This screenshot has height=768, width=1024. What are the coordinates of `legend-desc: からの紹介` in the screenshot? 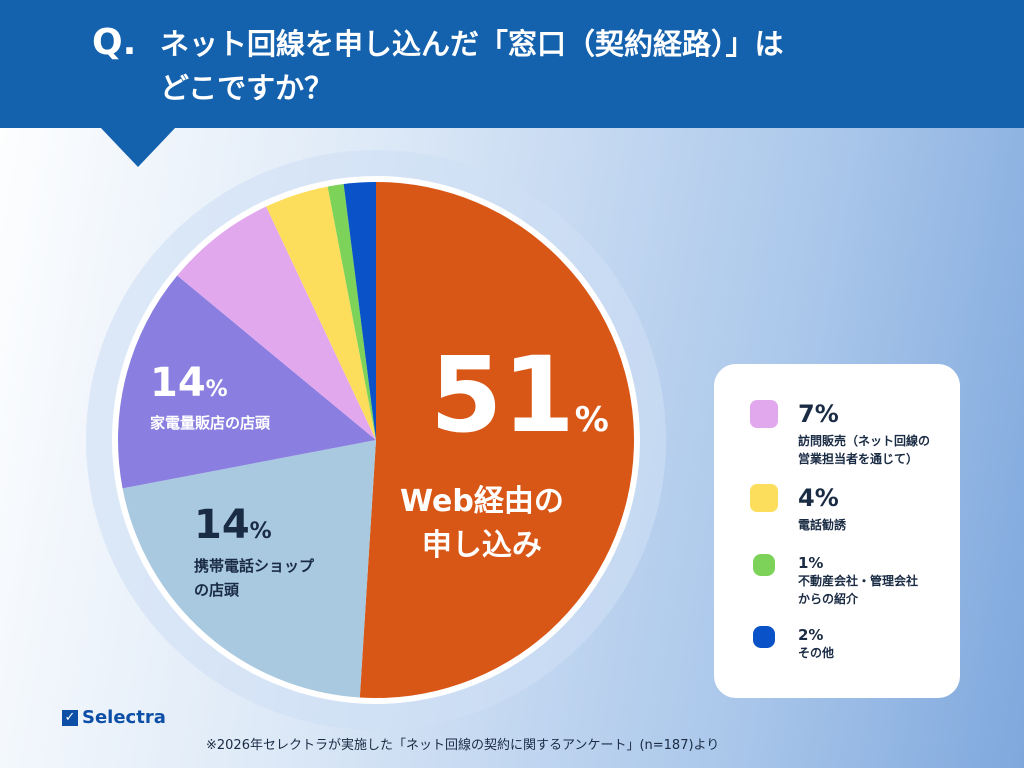 It's located at (828, 599).